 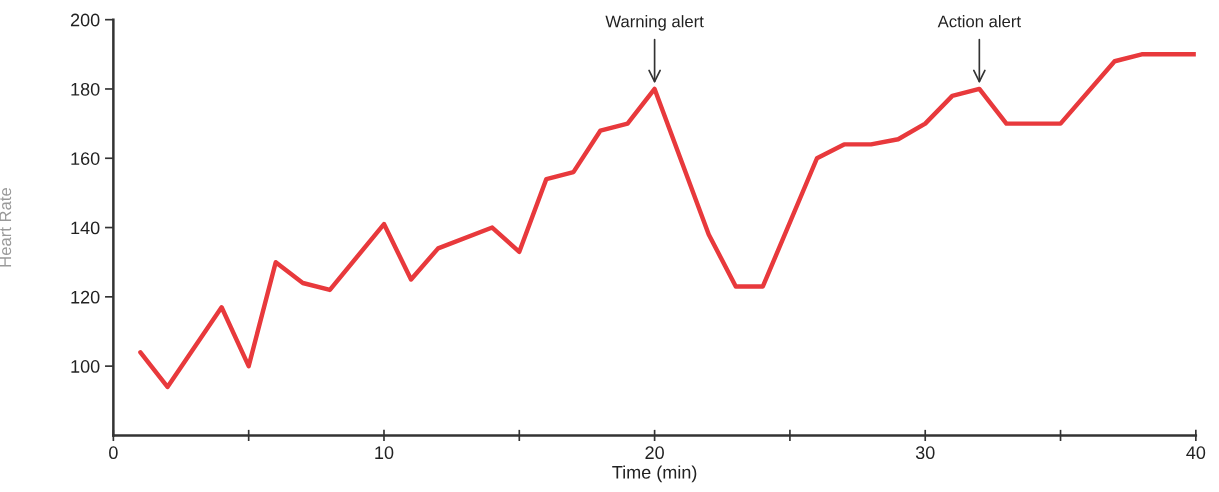 What do you see at coordinates (654, 23) in the screenshot?
I see `annotation: Warning alert` at bounding box center [654, 23].